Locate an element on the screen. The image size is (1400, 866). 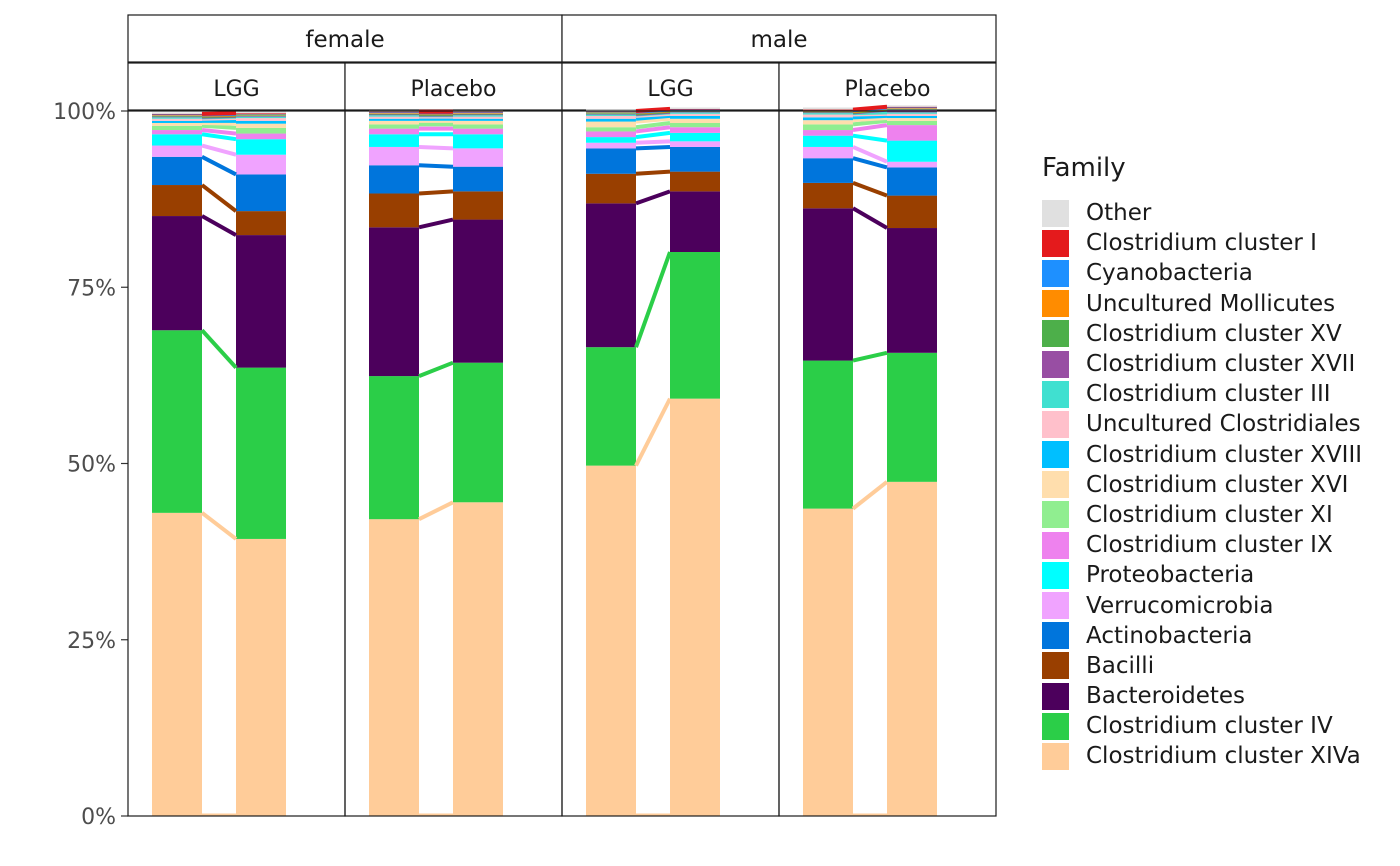
legend-label: Clostridium cluster XI is located at coordinates (1209, 514).